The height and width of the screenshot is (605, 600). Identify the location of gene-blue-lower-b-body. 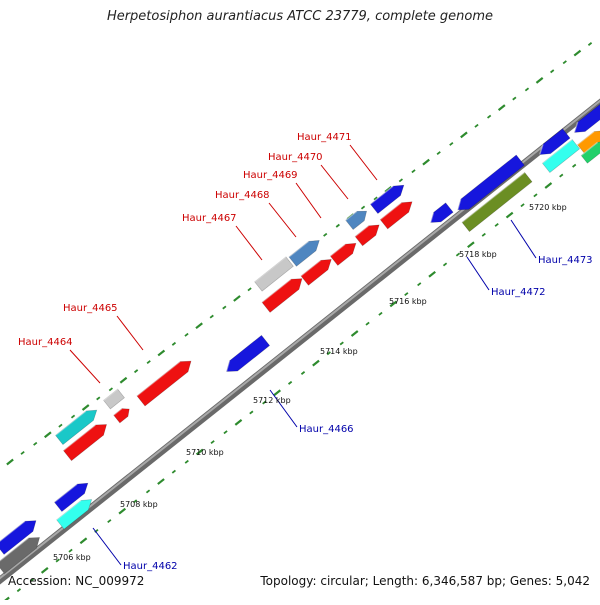
(18, 537).